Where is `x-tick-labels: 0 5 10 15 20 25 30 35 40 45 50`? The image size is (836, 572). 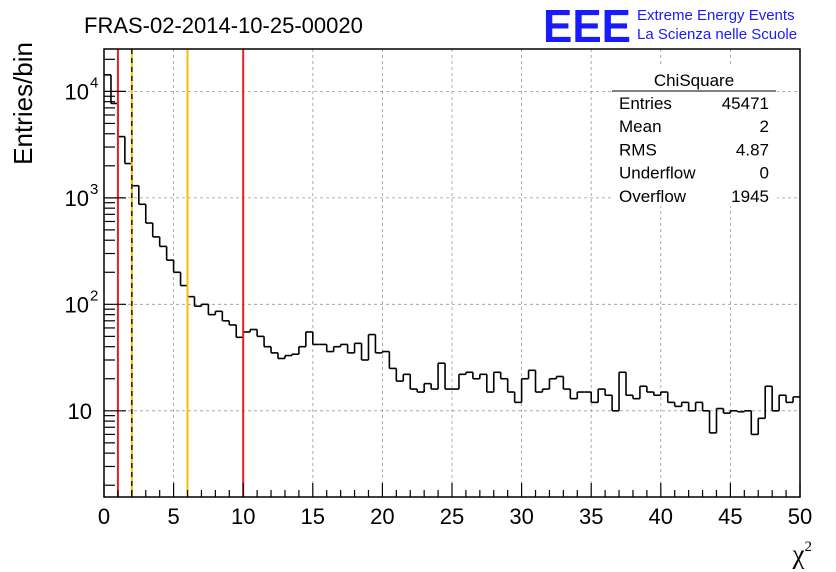 x-tick-labels: 0 5 10 15 20 25 30 35 40 45 50 is located at coordinates (455, 516).